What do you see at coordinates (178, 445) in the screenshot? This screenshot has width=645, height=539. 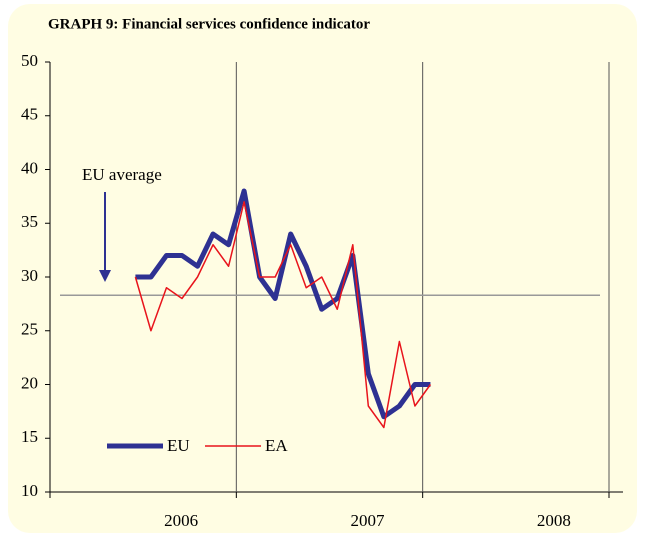 I see `legend-label: EU` at bounding box center [178, 445].